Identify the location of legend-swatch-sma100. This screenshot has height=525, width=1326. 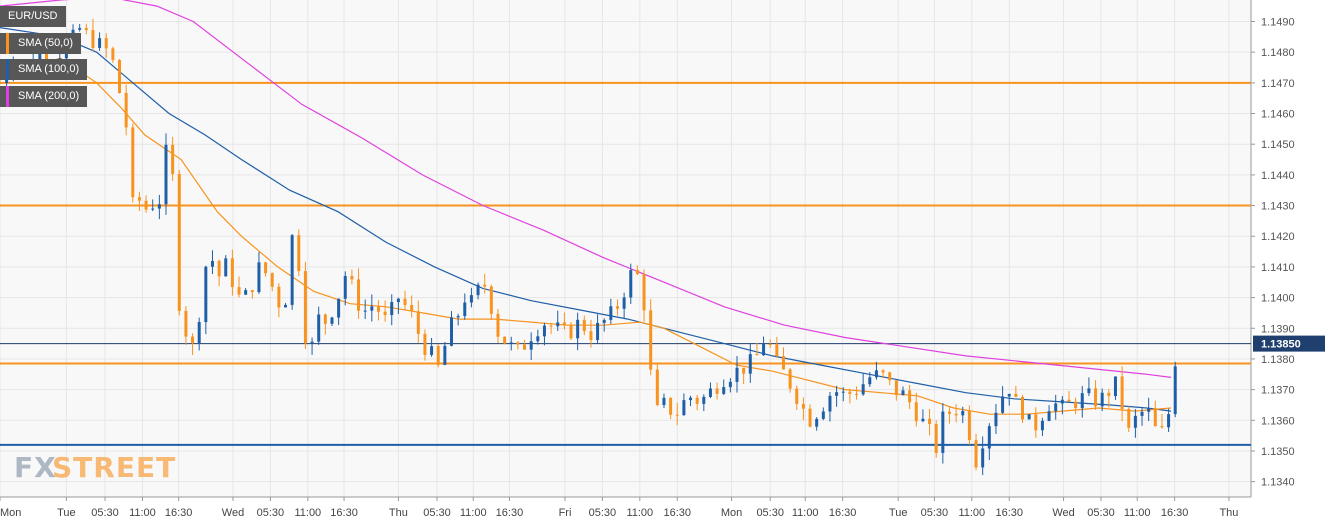
(7, 69).